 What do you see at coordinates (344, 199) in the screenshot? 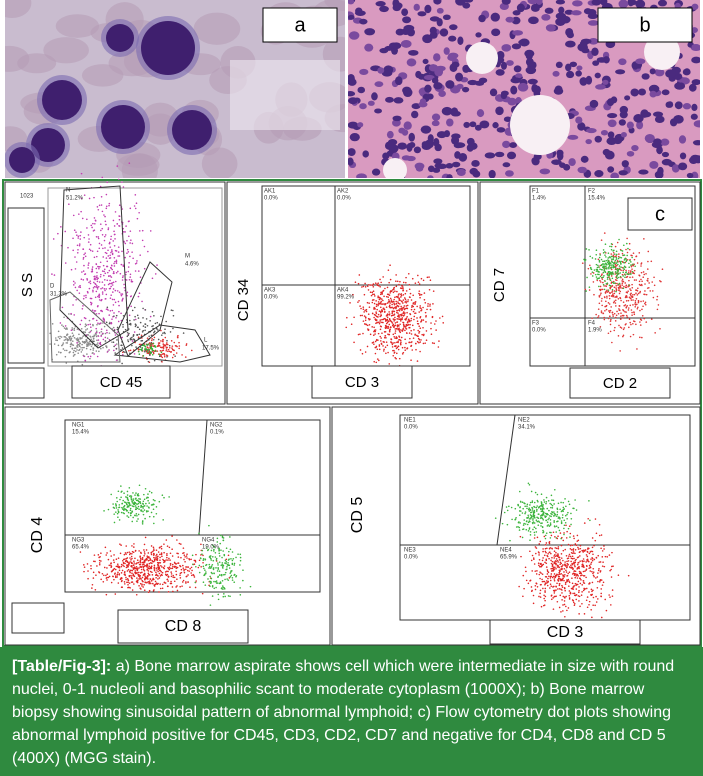
I see `gate-text: 0.0%` at bounding box center [344, 199].